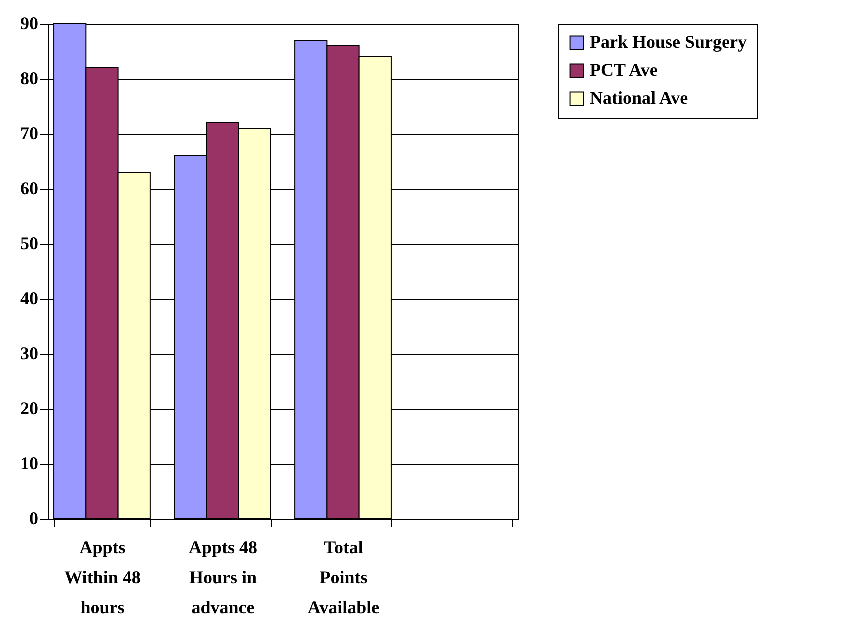 The width and height of the screenshot is (861, 622). Describe the element at coordinates (29, 354) in the screenshot. I see `y-tick-label: 30` at that location.